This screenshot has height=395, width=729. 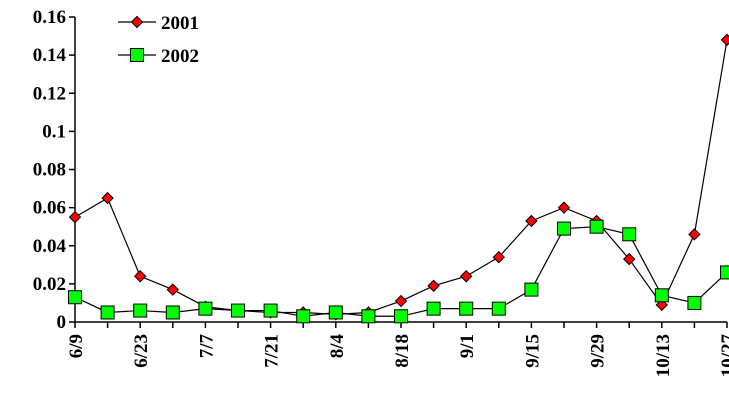 I want to click on legend: 2001 2002, so click(x=158, y=40).